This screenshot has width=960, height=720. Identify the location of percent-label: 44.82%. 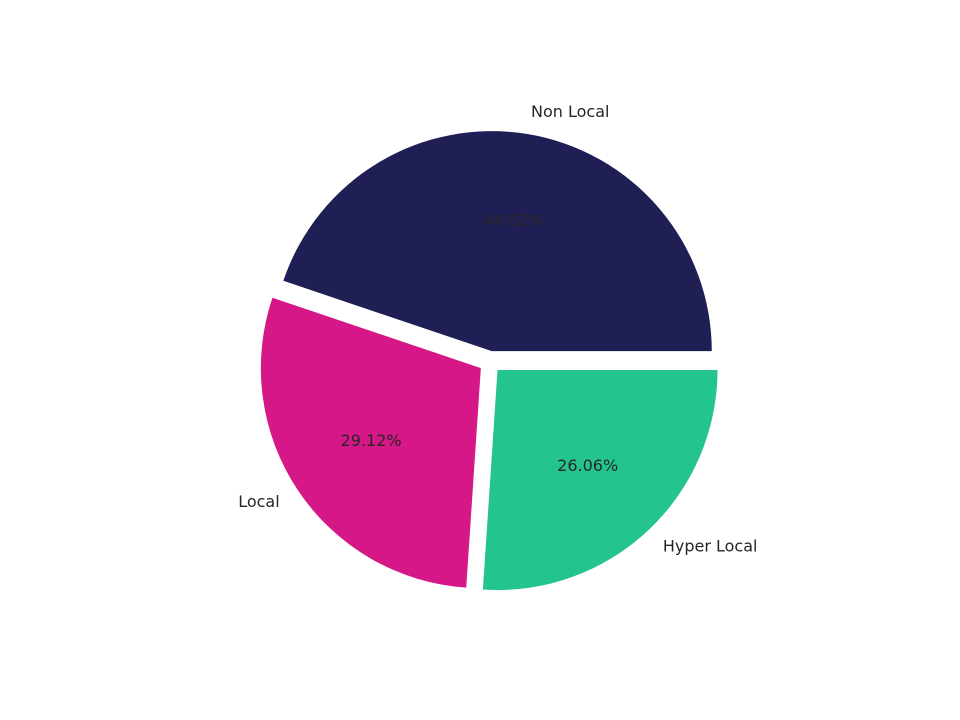
(513, 219).